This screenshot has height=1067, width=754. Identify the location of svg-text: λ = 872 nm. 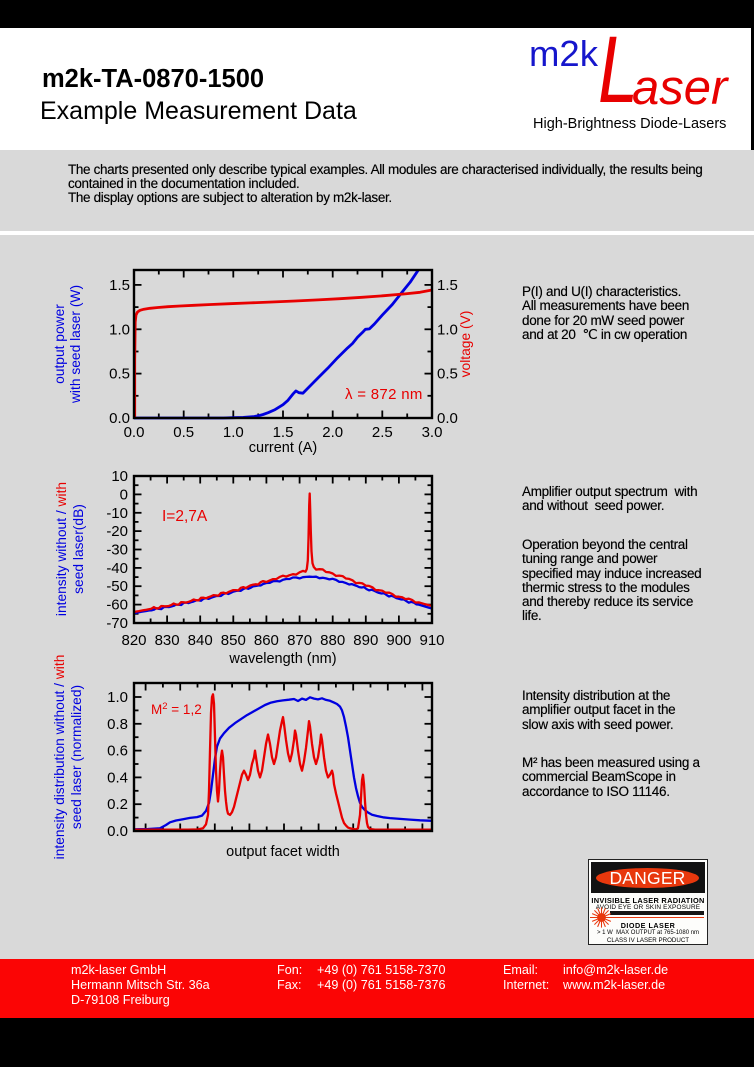
(384, 394).